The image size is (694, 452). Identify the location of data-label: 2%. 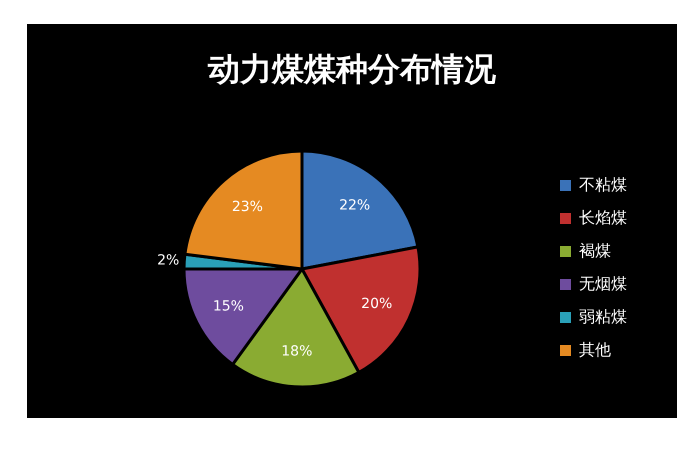
(168, 260).